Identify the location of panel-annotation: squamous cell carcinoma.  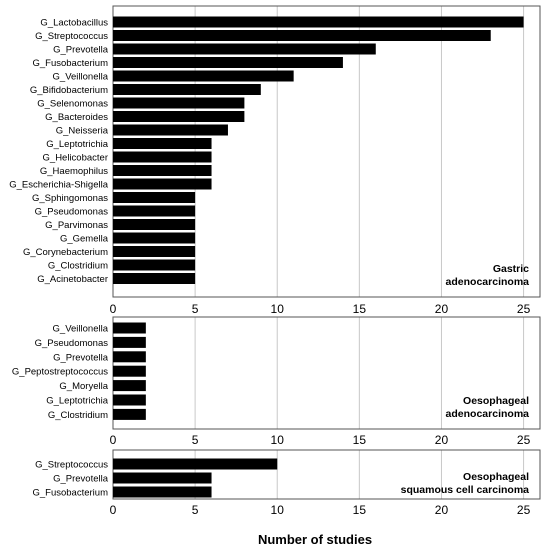
(465, 490).